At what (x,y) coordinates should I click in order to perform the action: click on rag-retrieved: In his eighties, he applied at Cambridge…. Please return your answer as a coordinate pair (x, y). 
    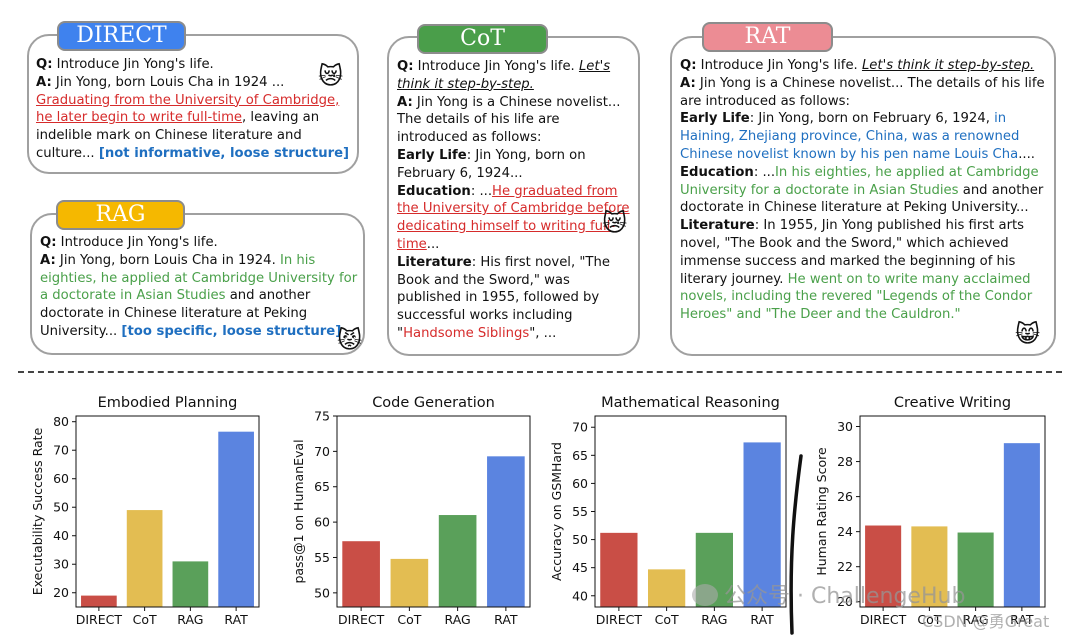
    Looking at the image, I should click on (199, 278).